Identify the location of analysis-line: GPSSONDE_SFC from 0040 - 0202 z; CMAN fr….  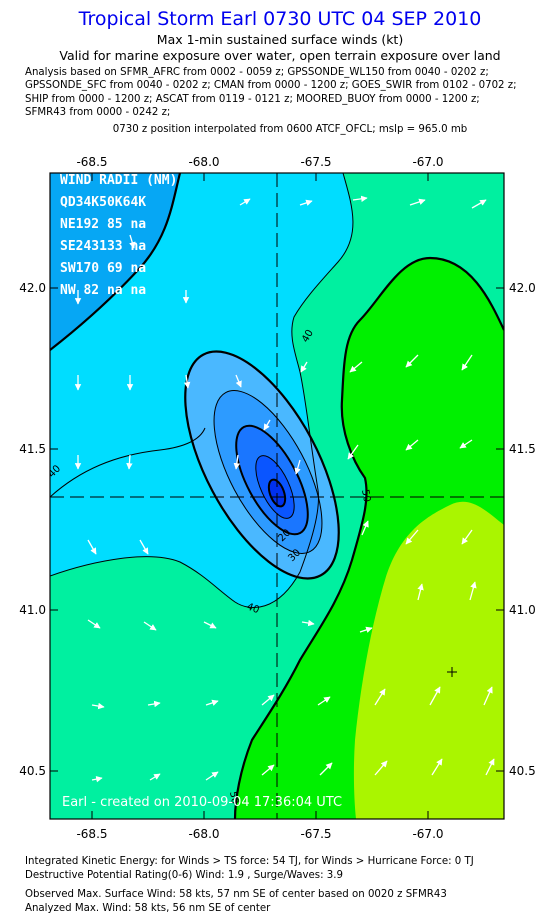
(271, 86).